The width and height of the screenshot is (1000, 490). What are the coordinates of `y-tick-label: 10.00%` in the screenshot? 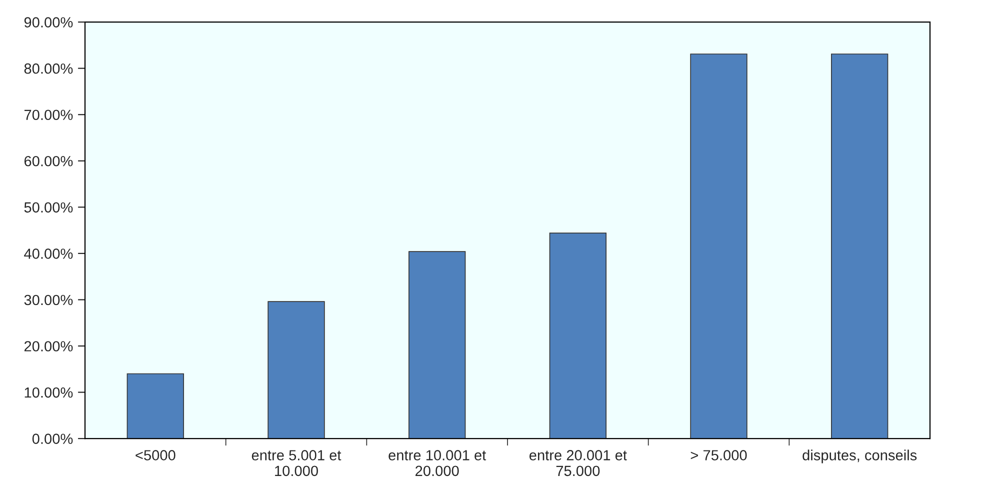 It's located at (48, 392).